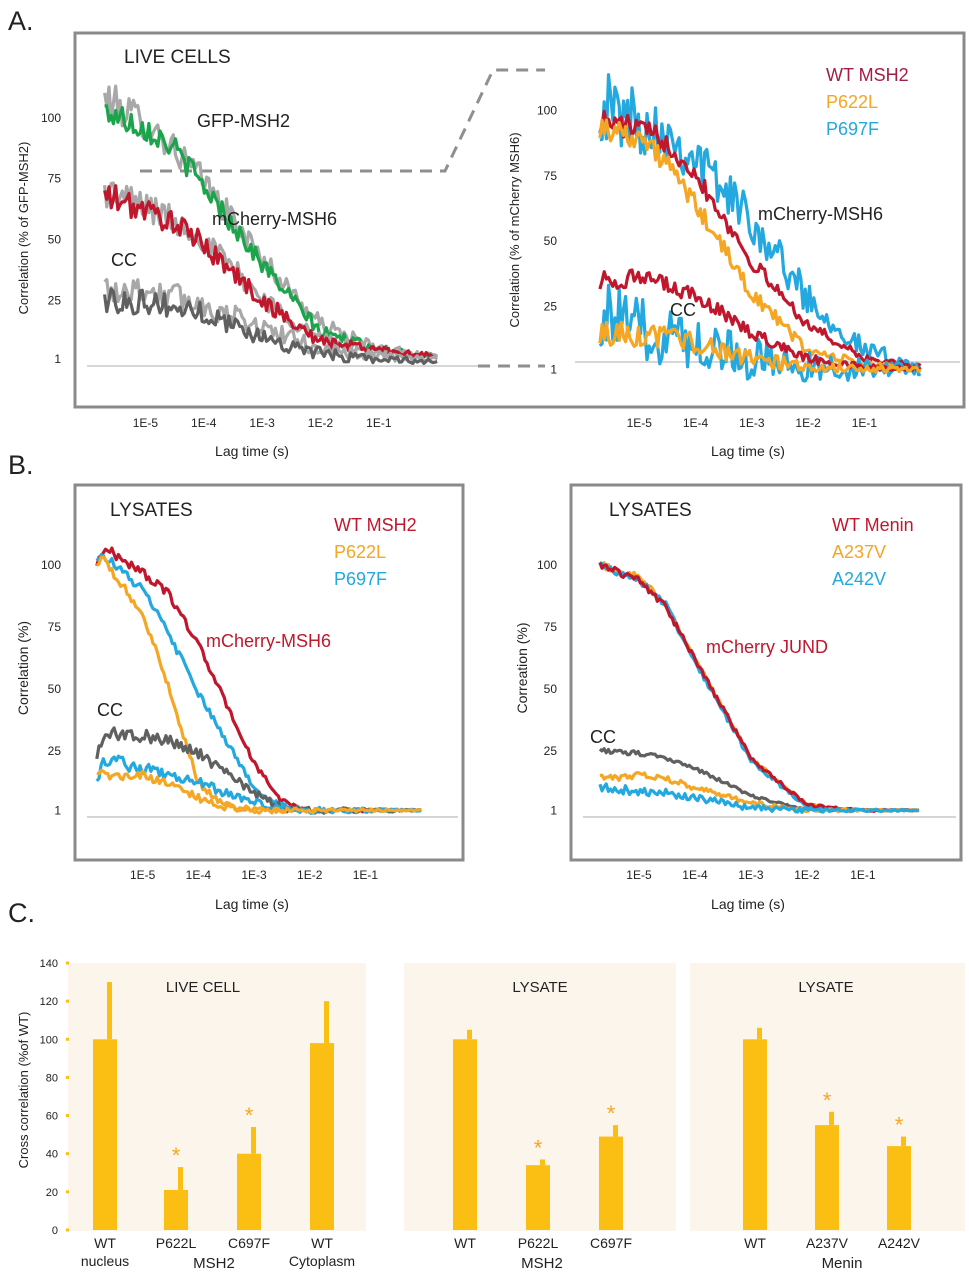 The image size is (969, 1280). What do you see at coordinates (105, 1261) in the screenshot?
I see `bar-sublabel: nucleus` at bounding box center [105, 1261].